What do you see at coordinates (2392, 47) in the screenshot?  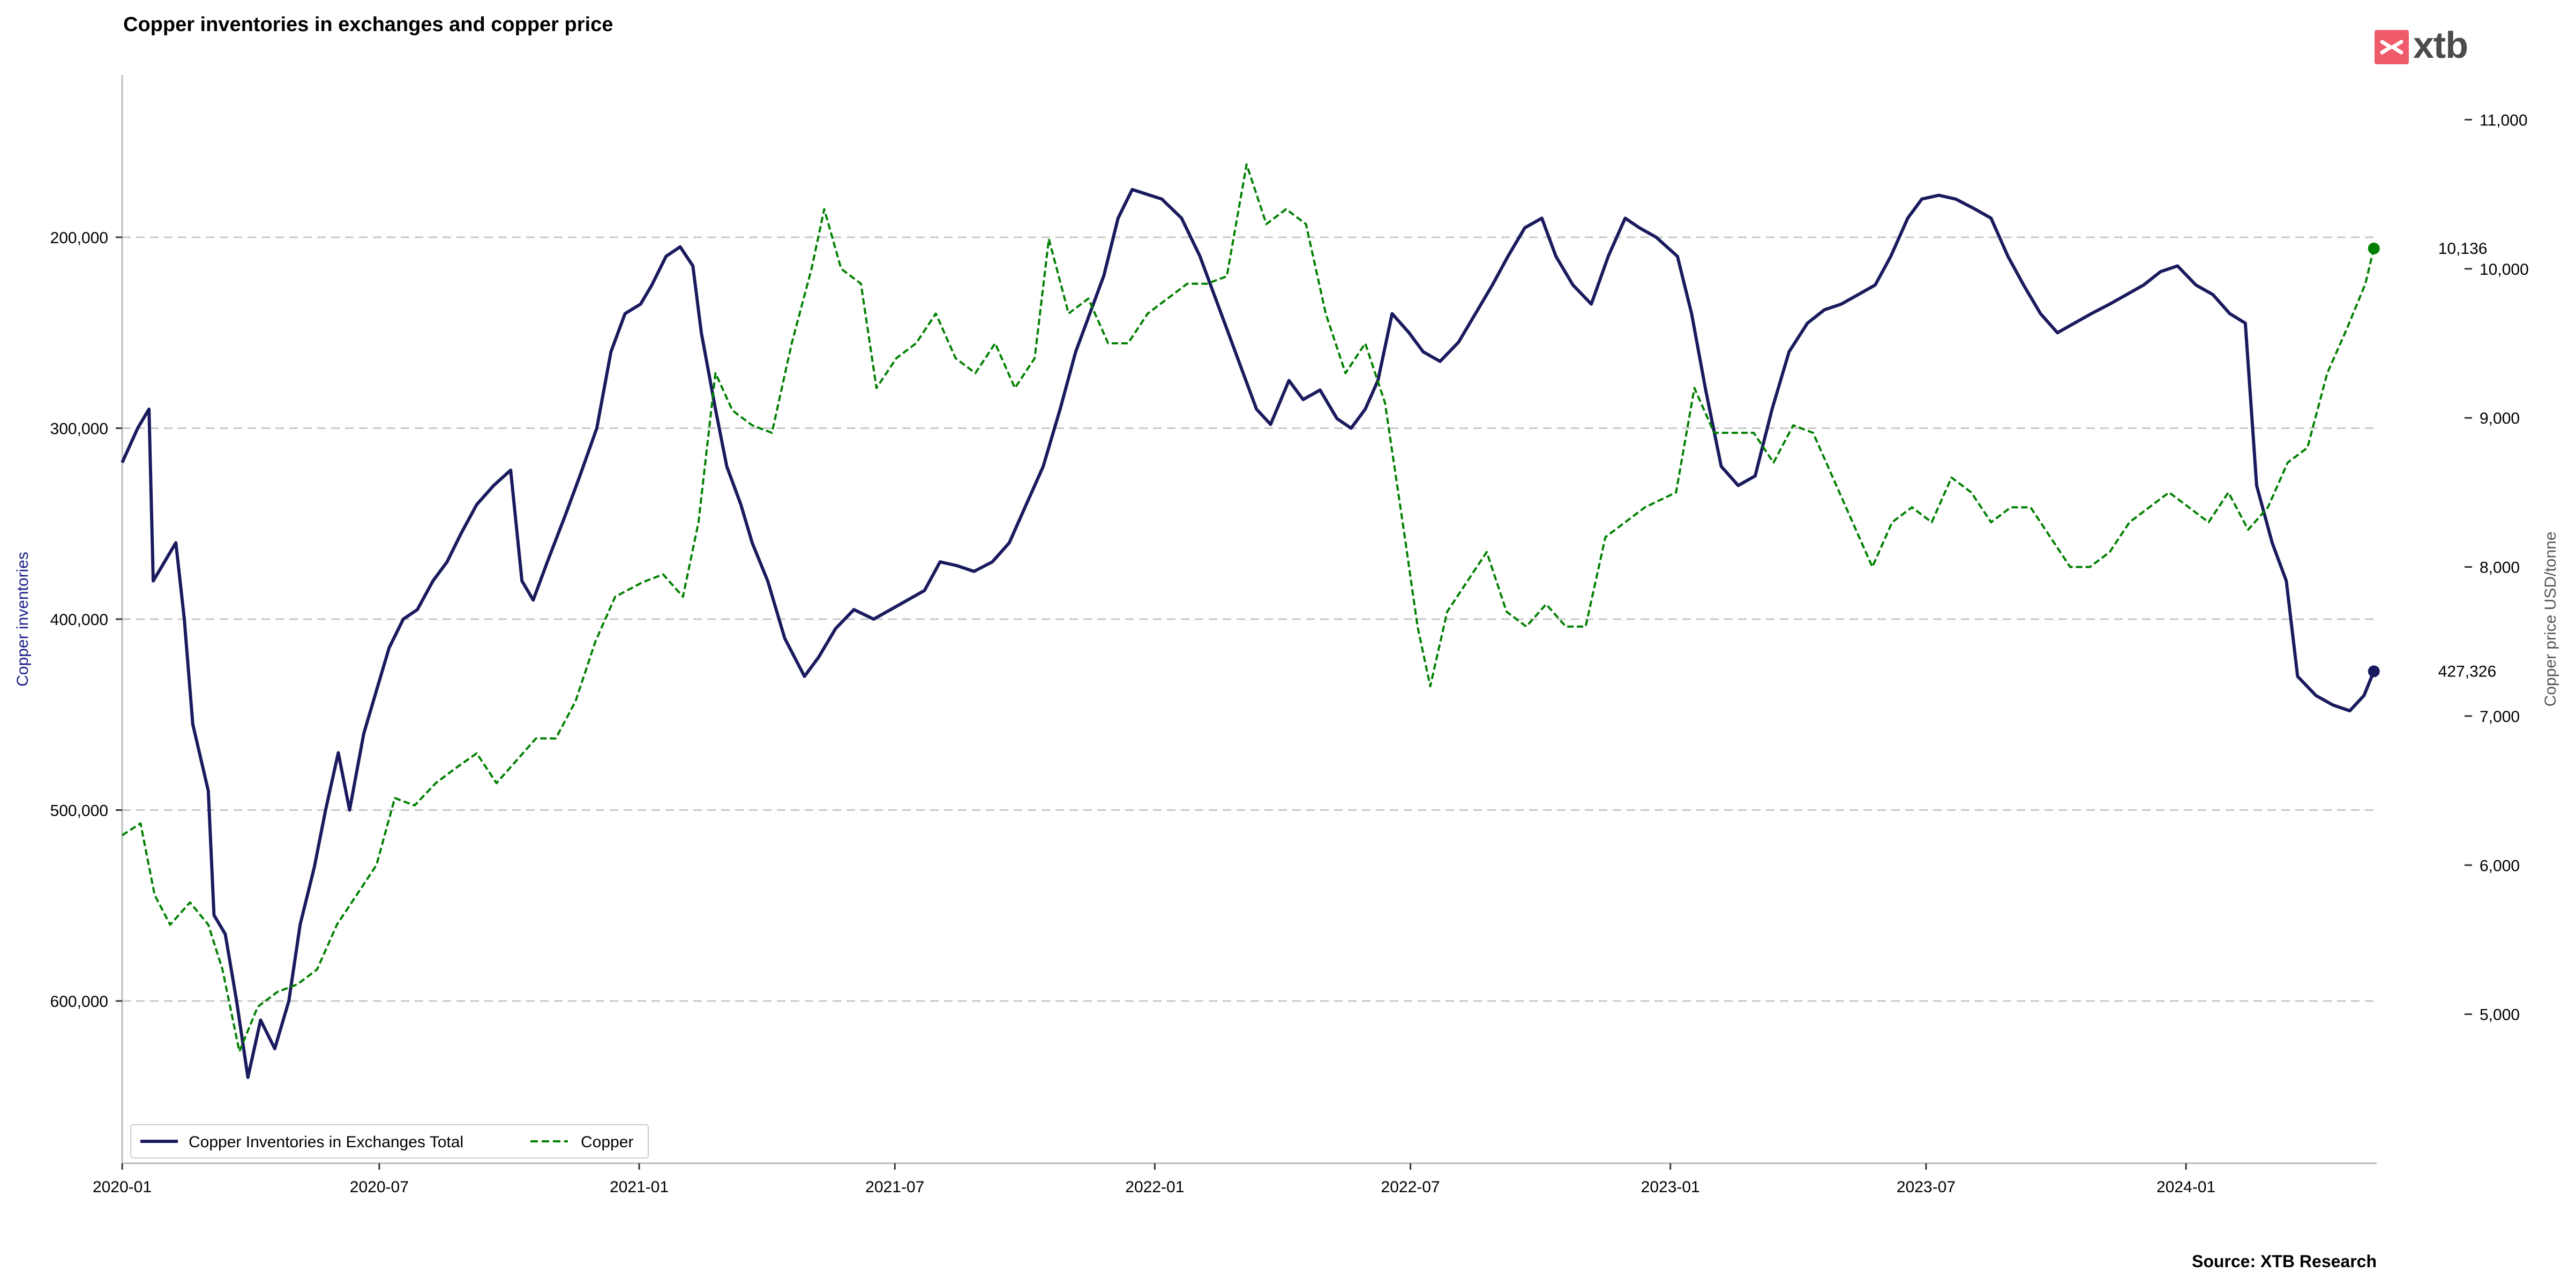 I see `xtb-logo-icon` at bounding box center [2392, 47].